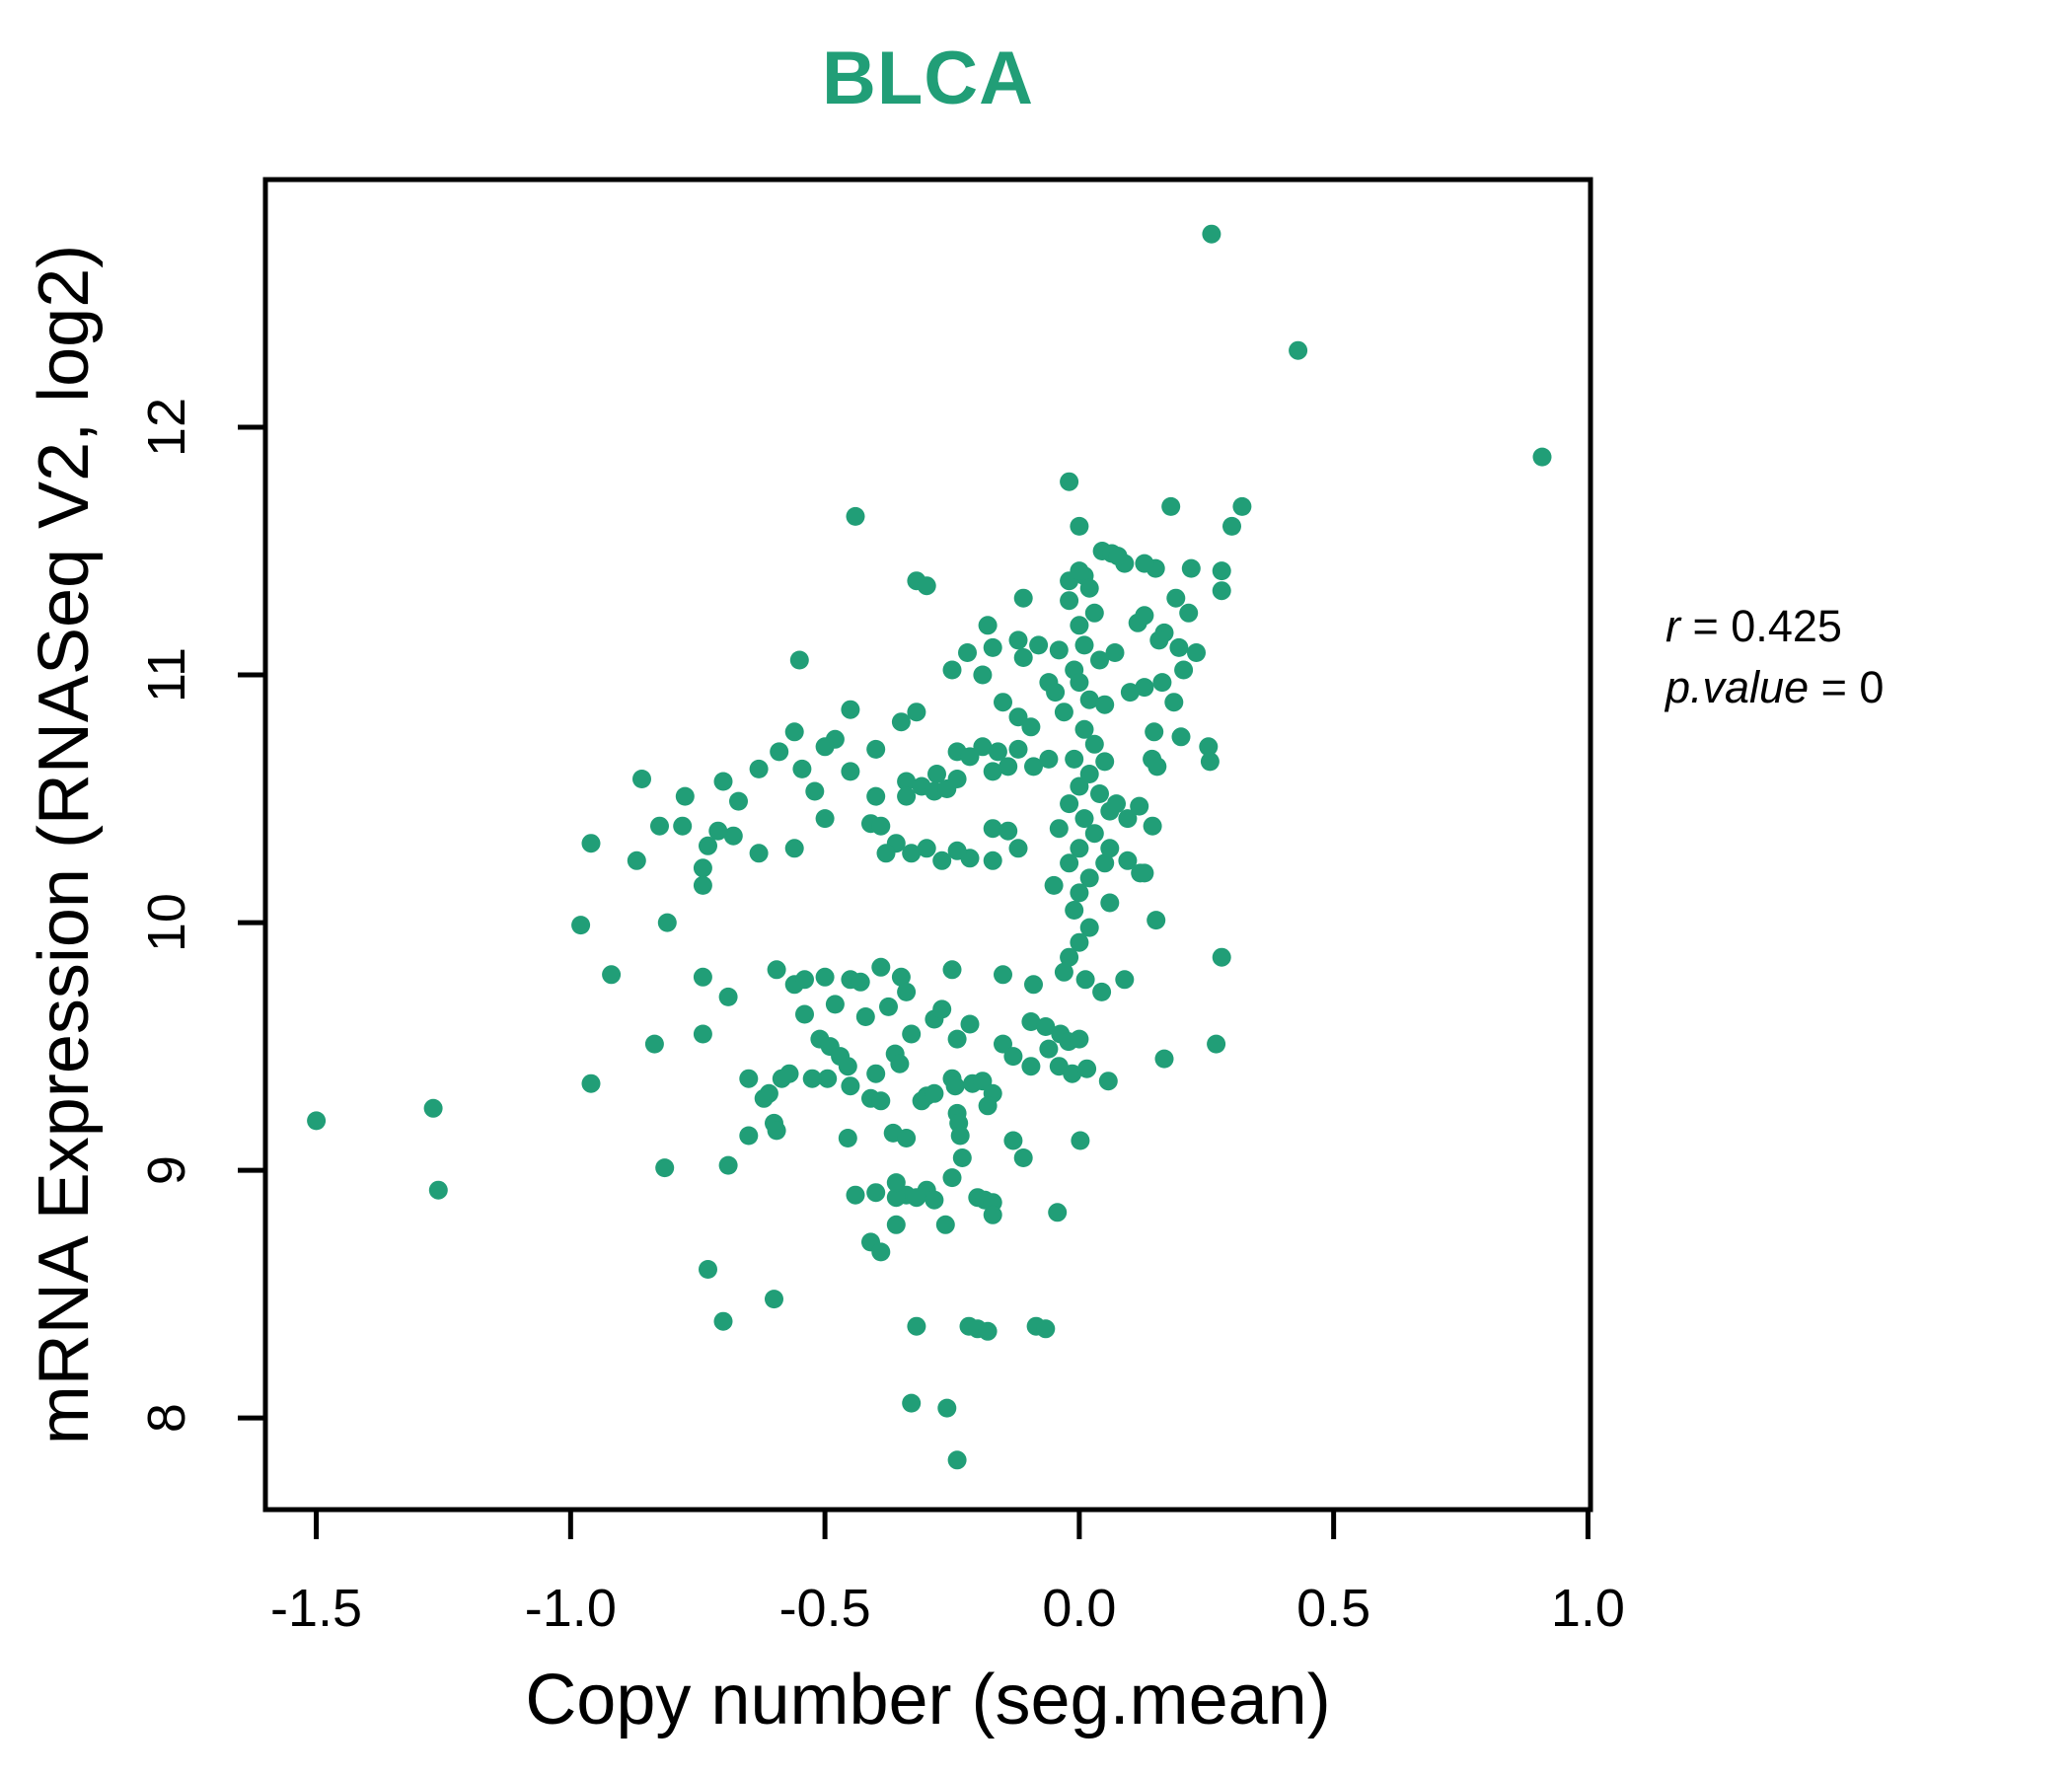 Image resolution: width=2072 pixels, height=1776 pixels. Describe the element at coordinates (1673, 626) in the screenshot. I see `r-symbol: r` at that location.